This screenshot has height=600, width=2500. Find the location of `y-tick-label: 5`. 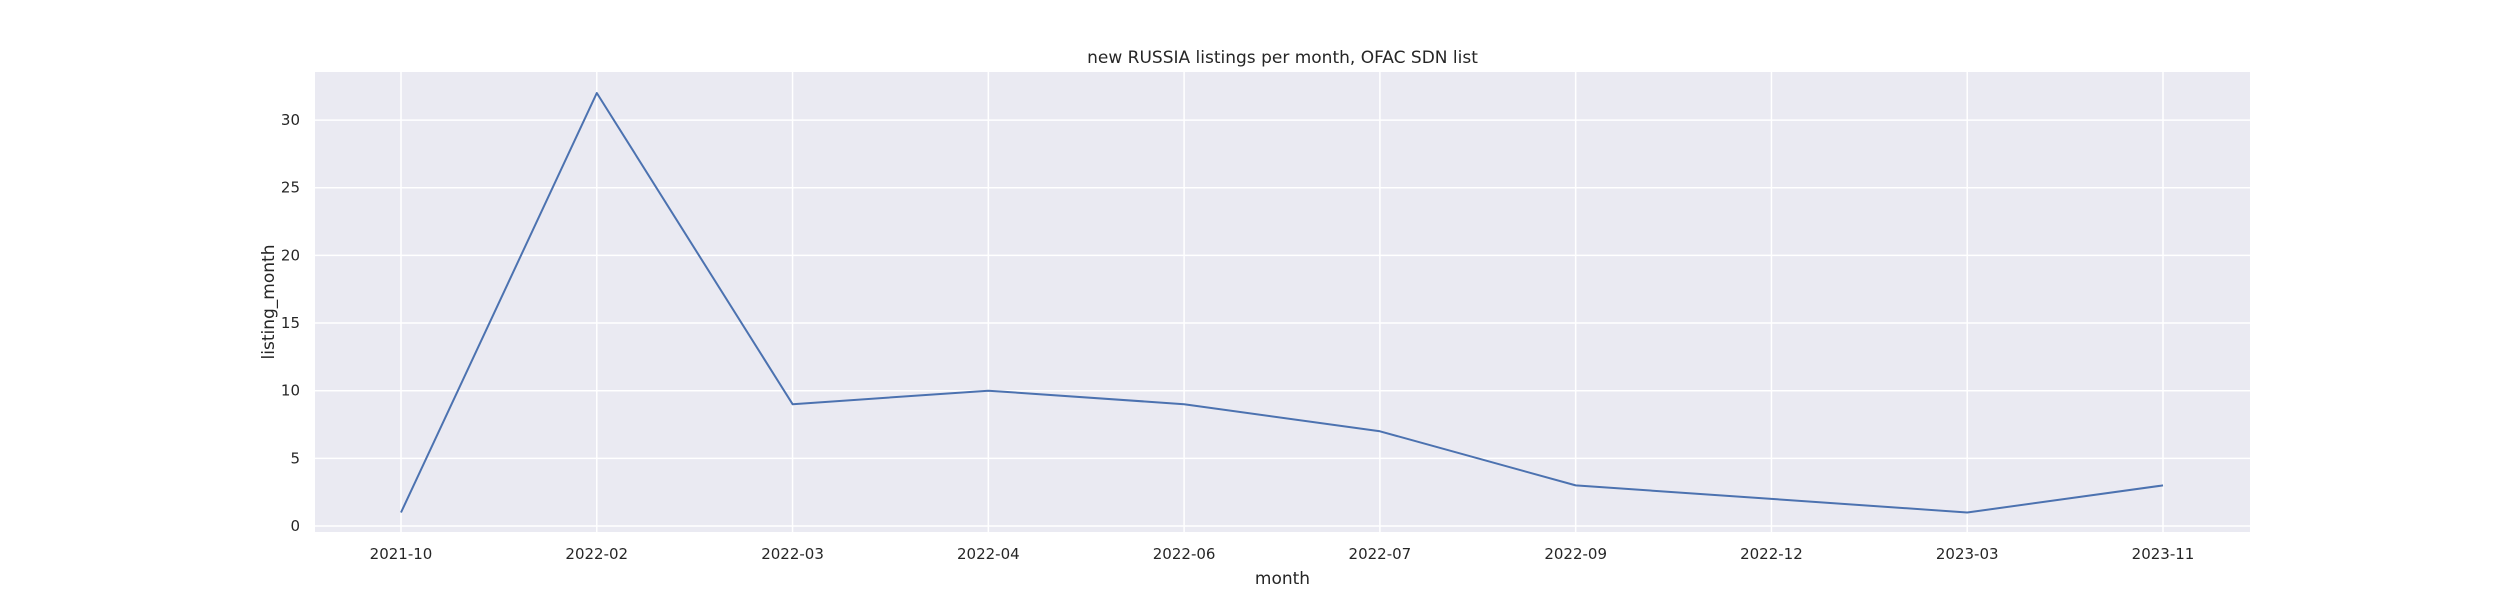

y-tick-label: 5 is located at coordinates (295, 458).